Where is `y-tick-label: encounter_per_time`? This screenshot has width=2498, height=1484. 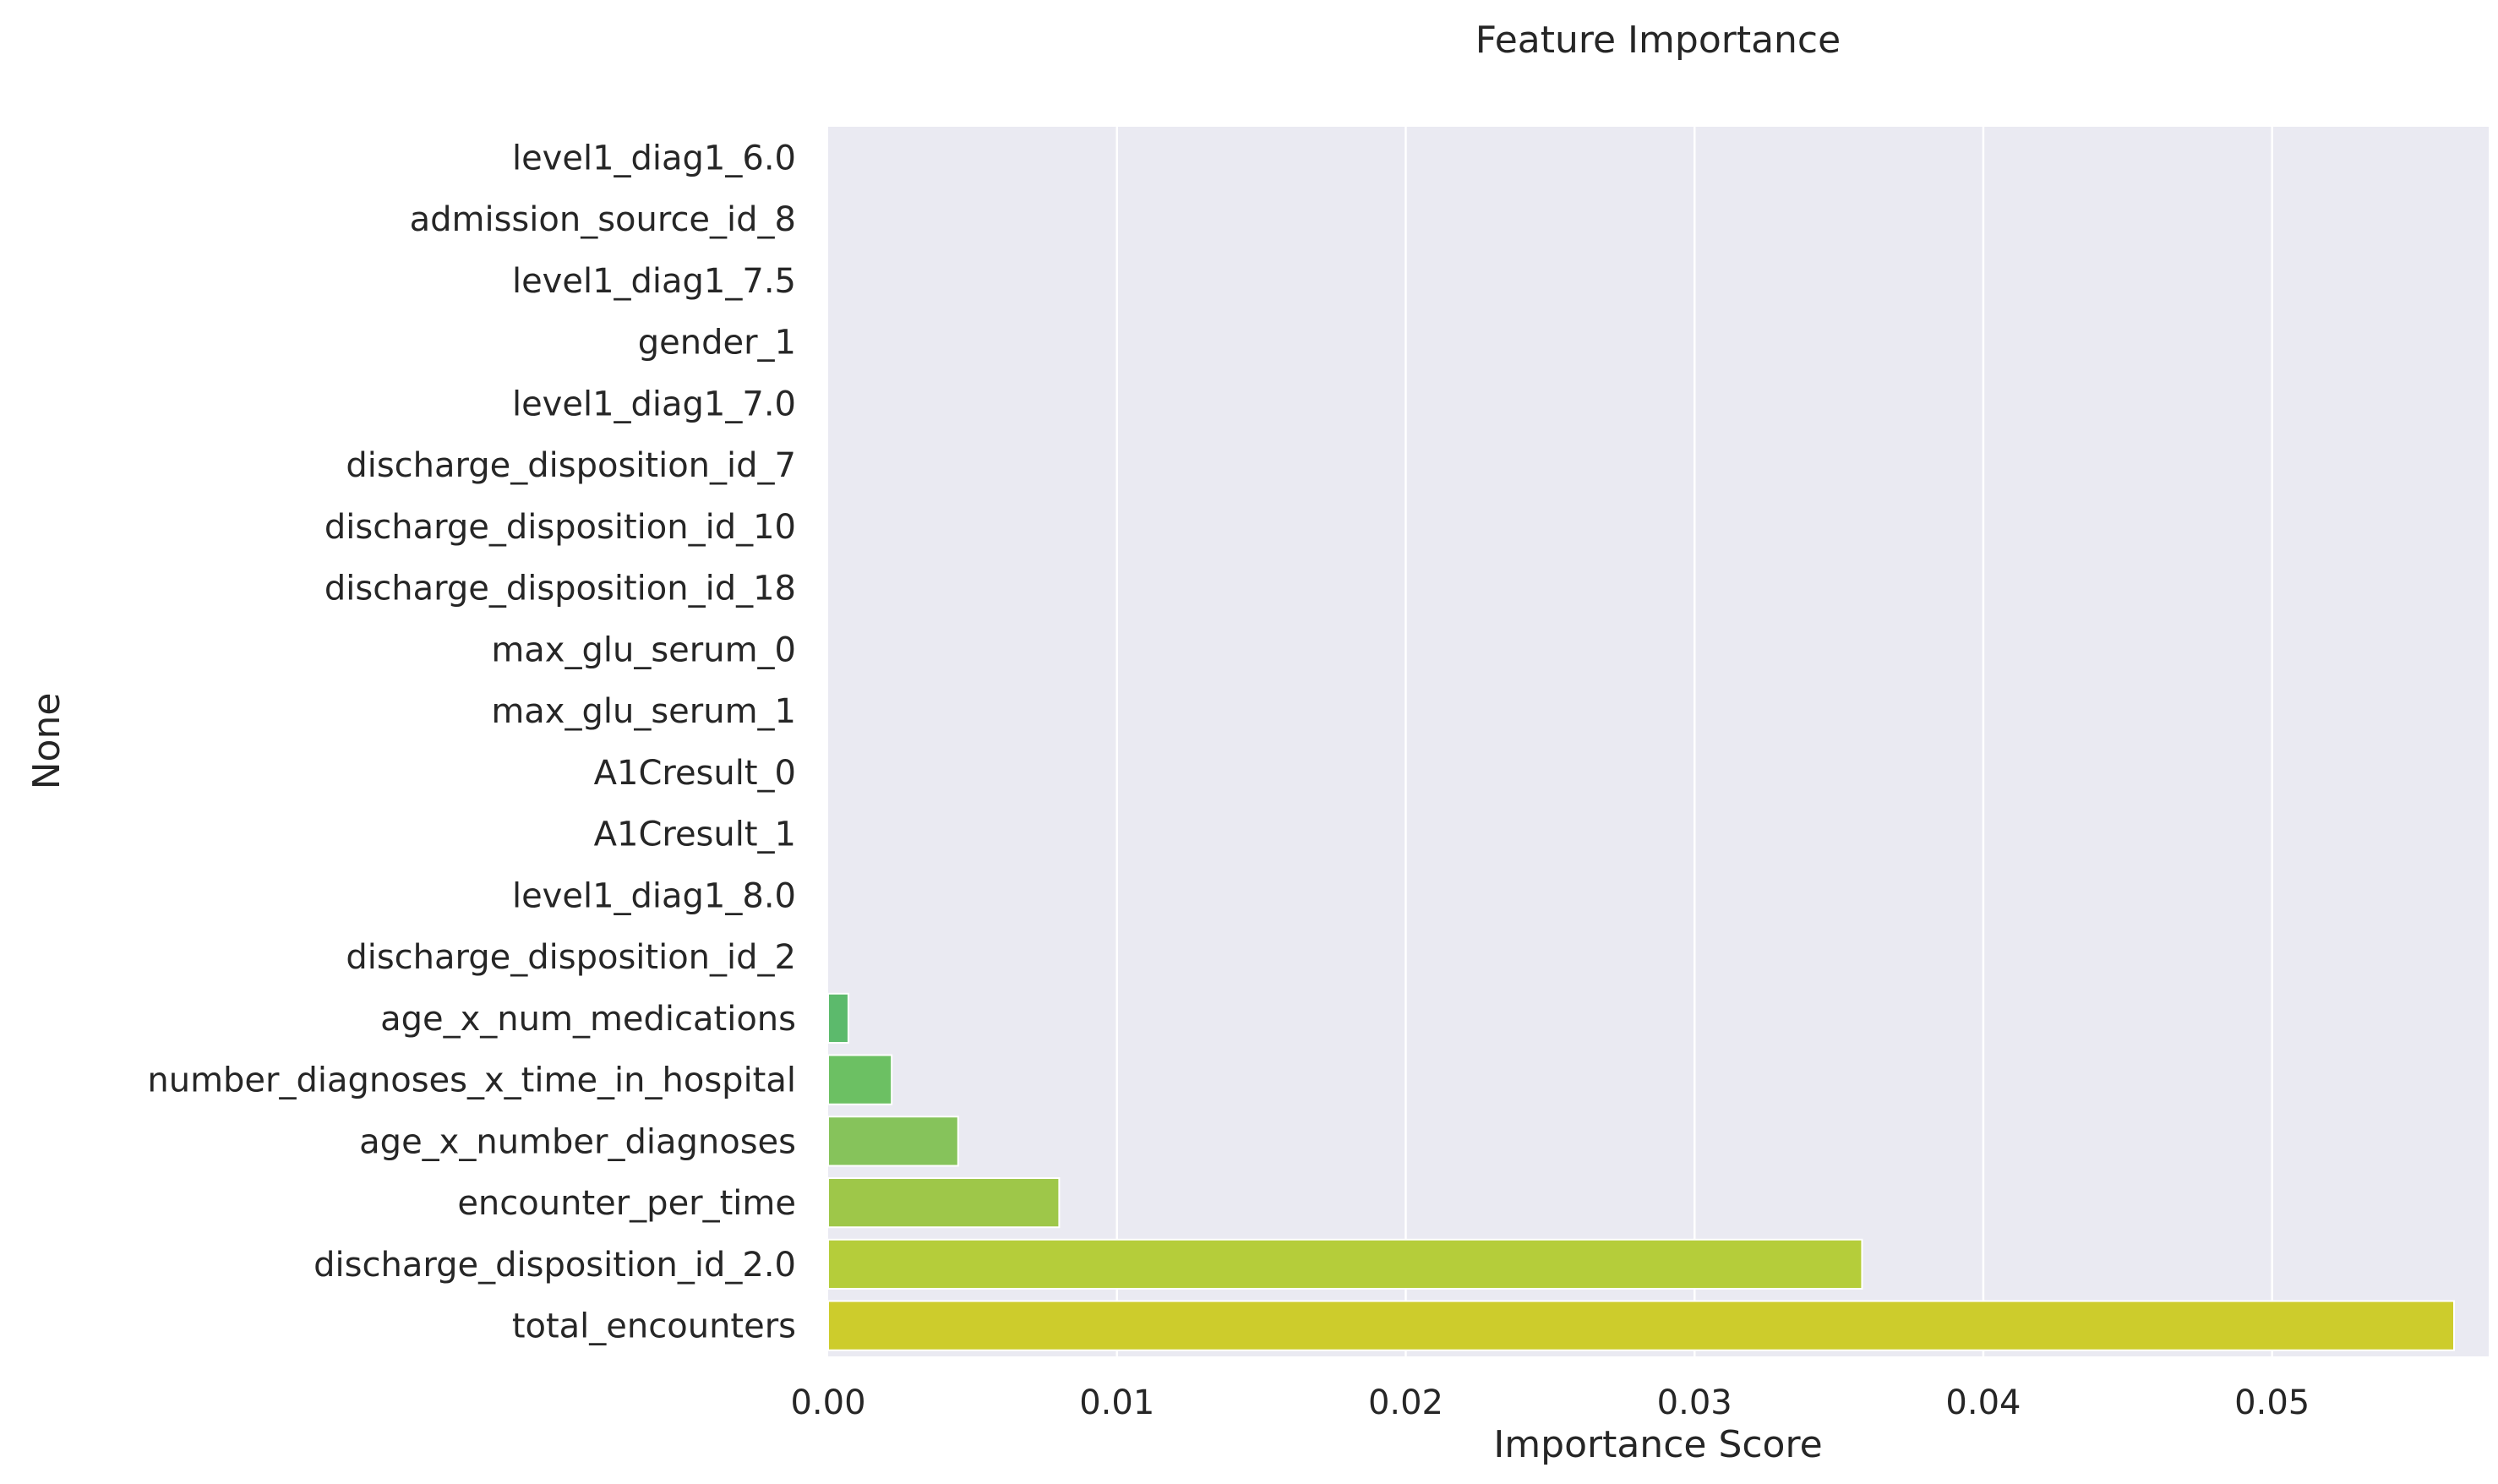
y-tick-label: encounter_per_time is located at coordinates (627, 1203).